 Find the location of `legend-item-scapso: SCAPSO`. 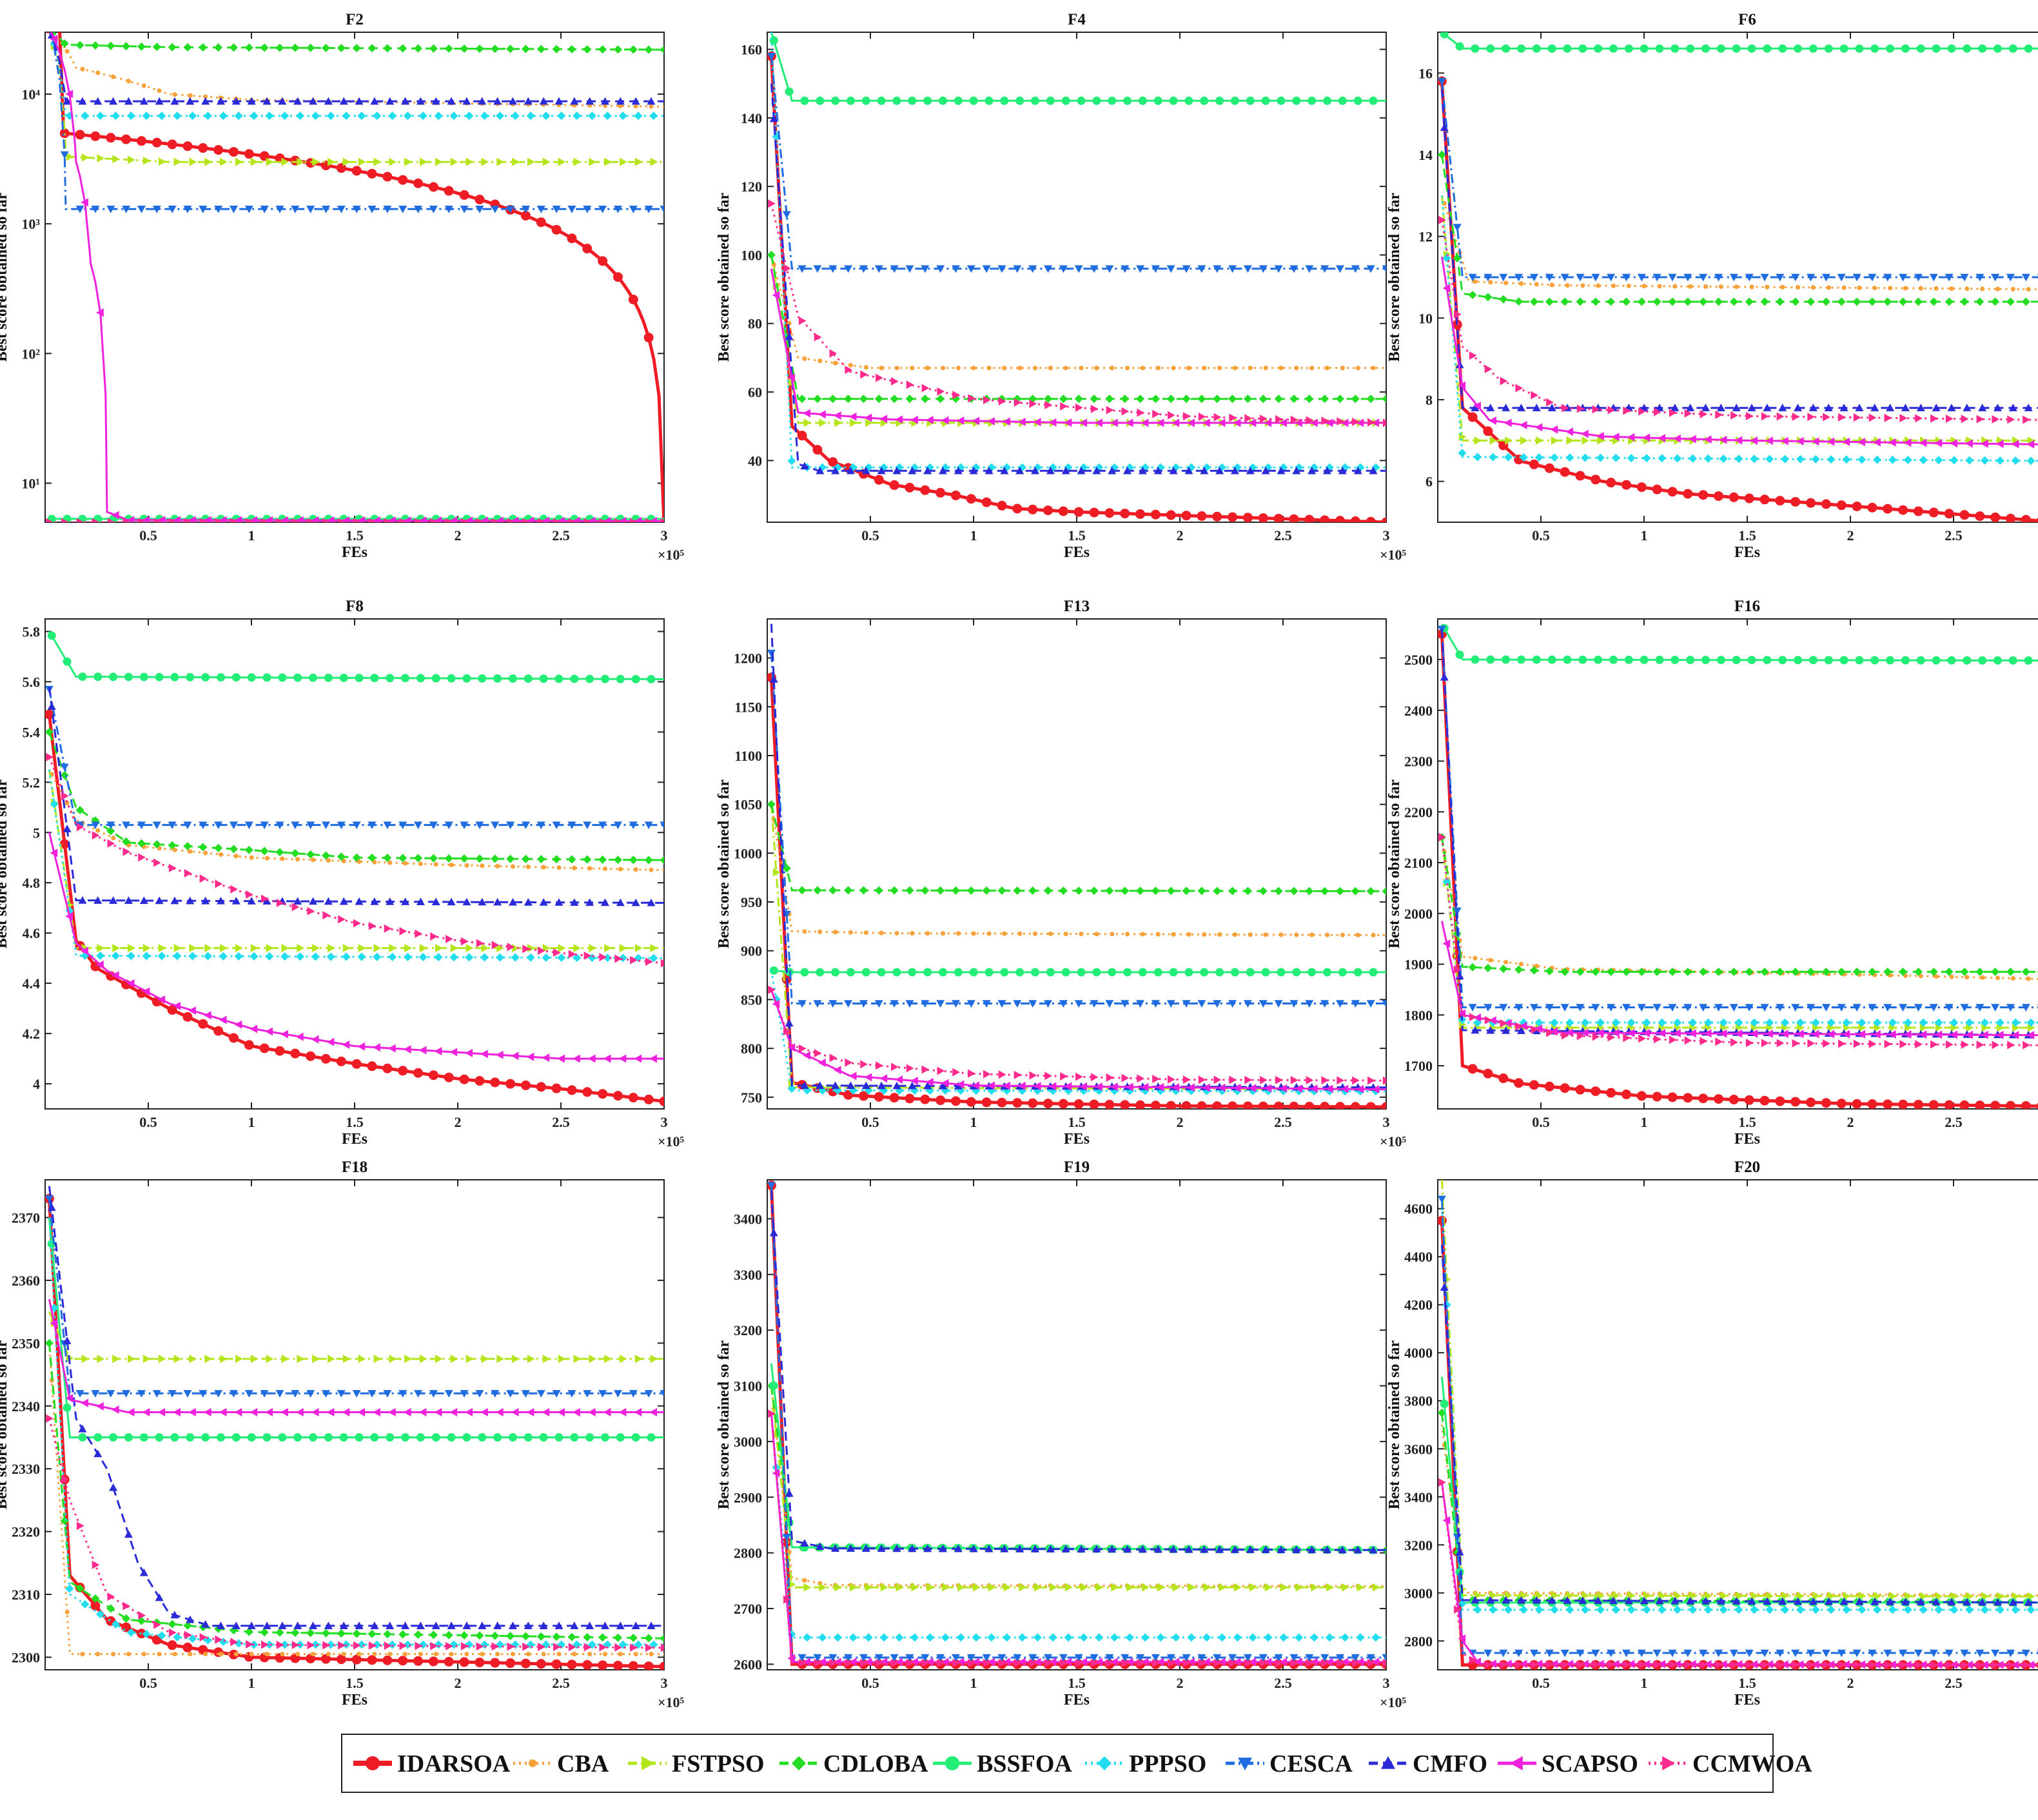

legend-item-scapso: SCAPSO is located at coordinates (1568, 1764).